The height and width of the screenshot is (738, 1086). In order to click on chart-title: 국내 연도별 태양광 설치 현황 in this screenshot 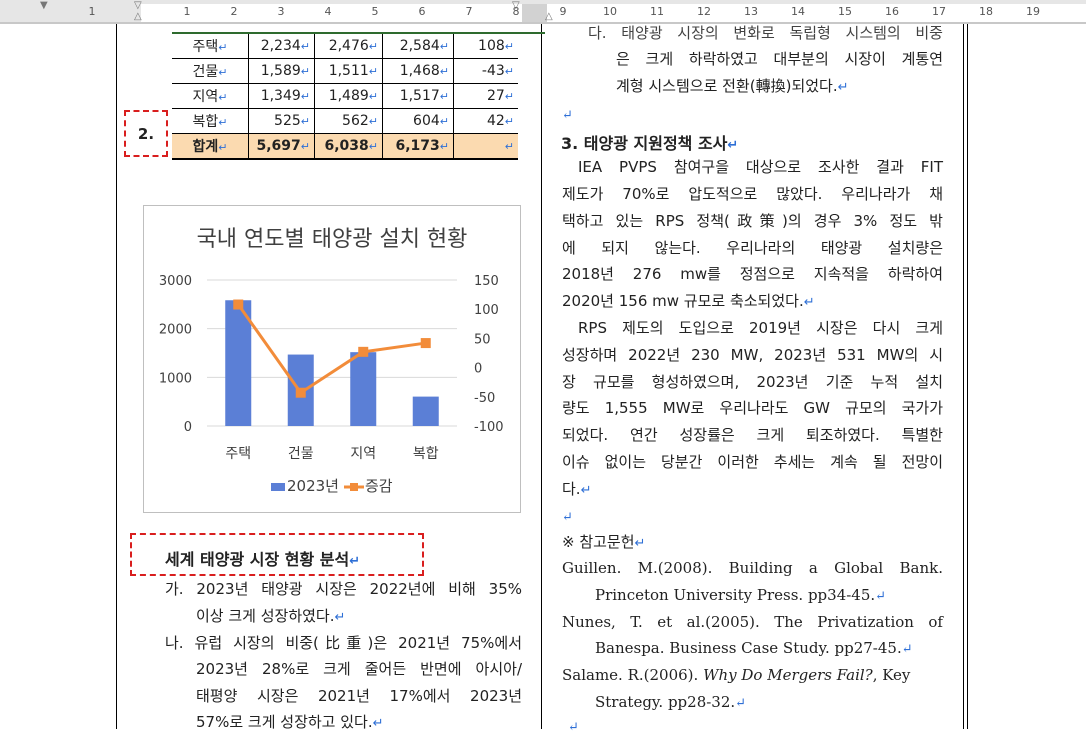, I will do `click(332, 239)`.